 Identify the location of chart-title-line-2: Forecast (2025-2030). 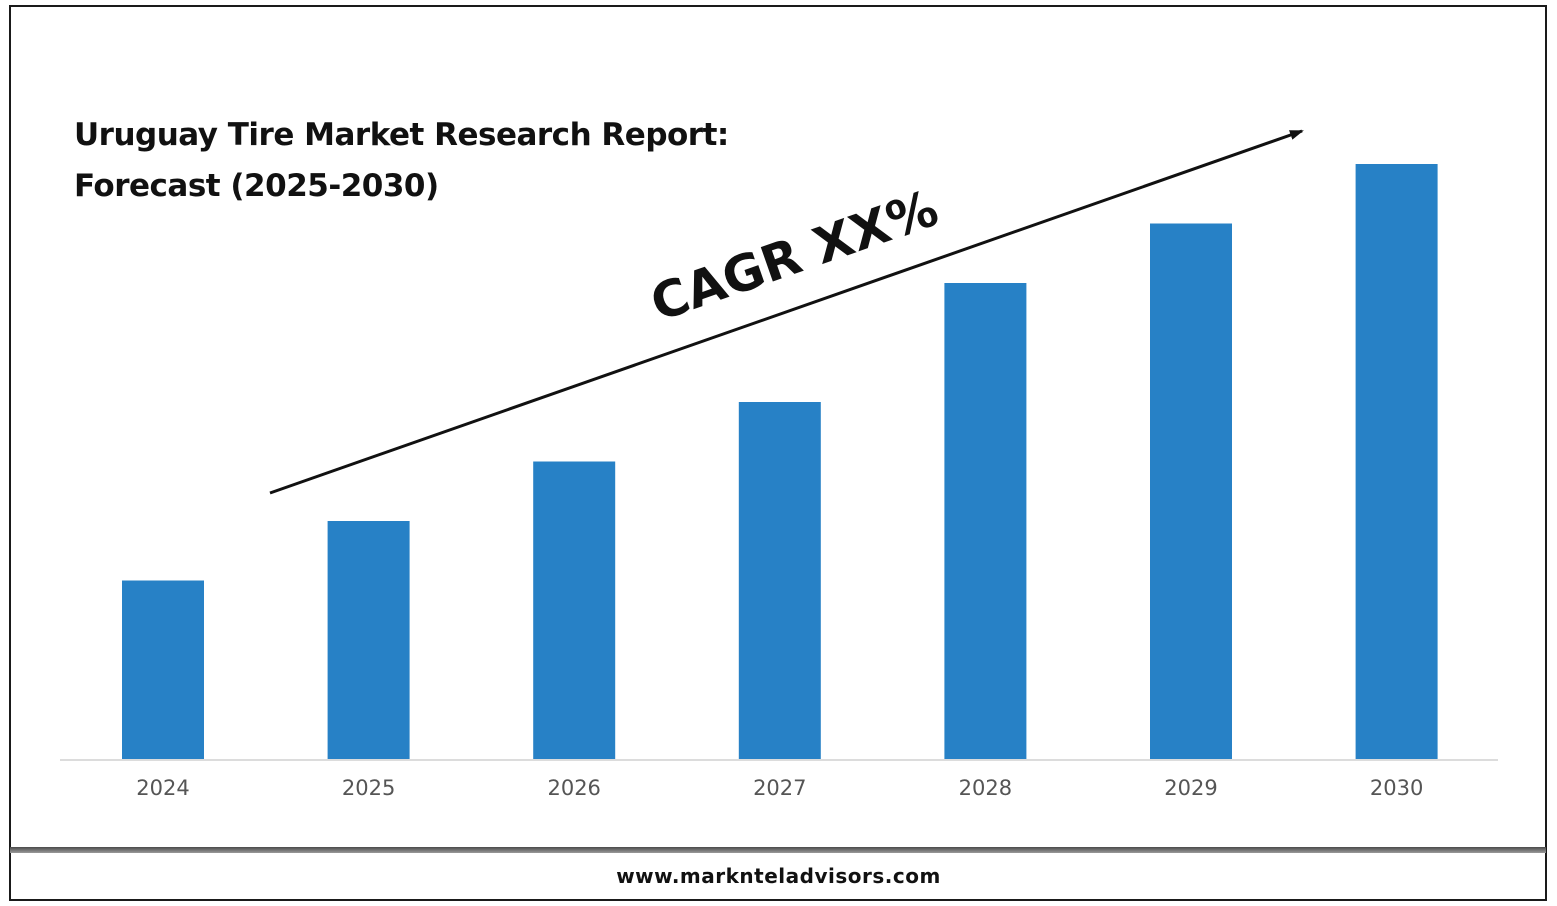
(256, 186).